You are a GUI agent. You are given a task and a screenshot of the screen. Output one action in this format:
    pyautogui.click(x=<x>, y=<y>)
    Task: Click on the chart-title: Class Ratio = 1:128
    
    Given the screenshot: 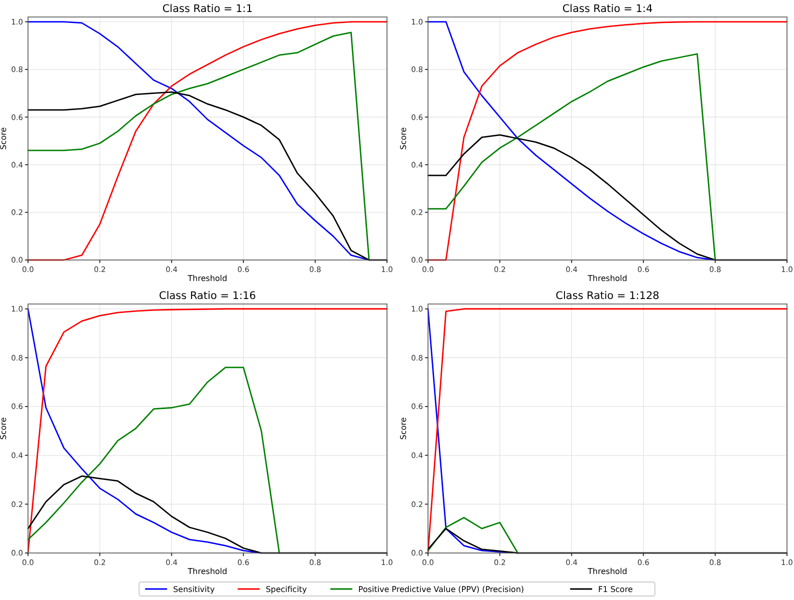 What is the action you would take?
    pyautogui.click(x=608, y=296)
    